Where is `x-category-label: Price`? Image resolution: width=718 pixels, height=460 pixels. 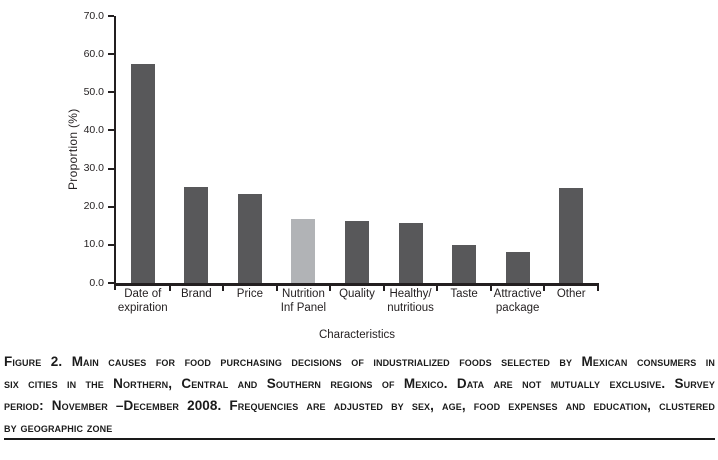
x-category-label: Price is located at coordinates (249, 294).